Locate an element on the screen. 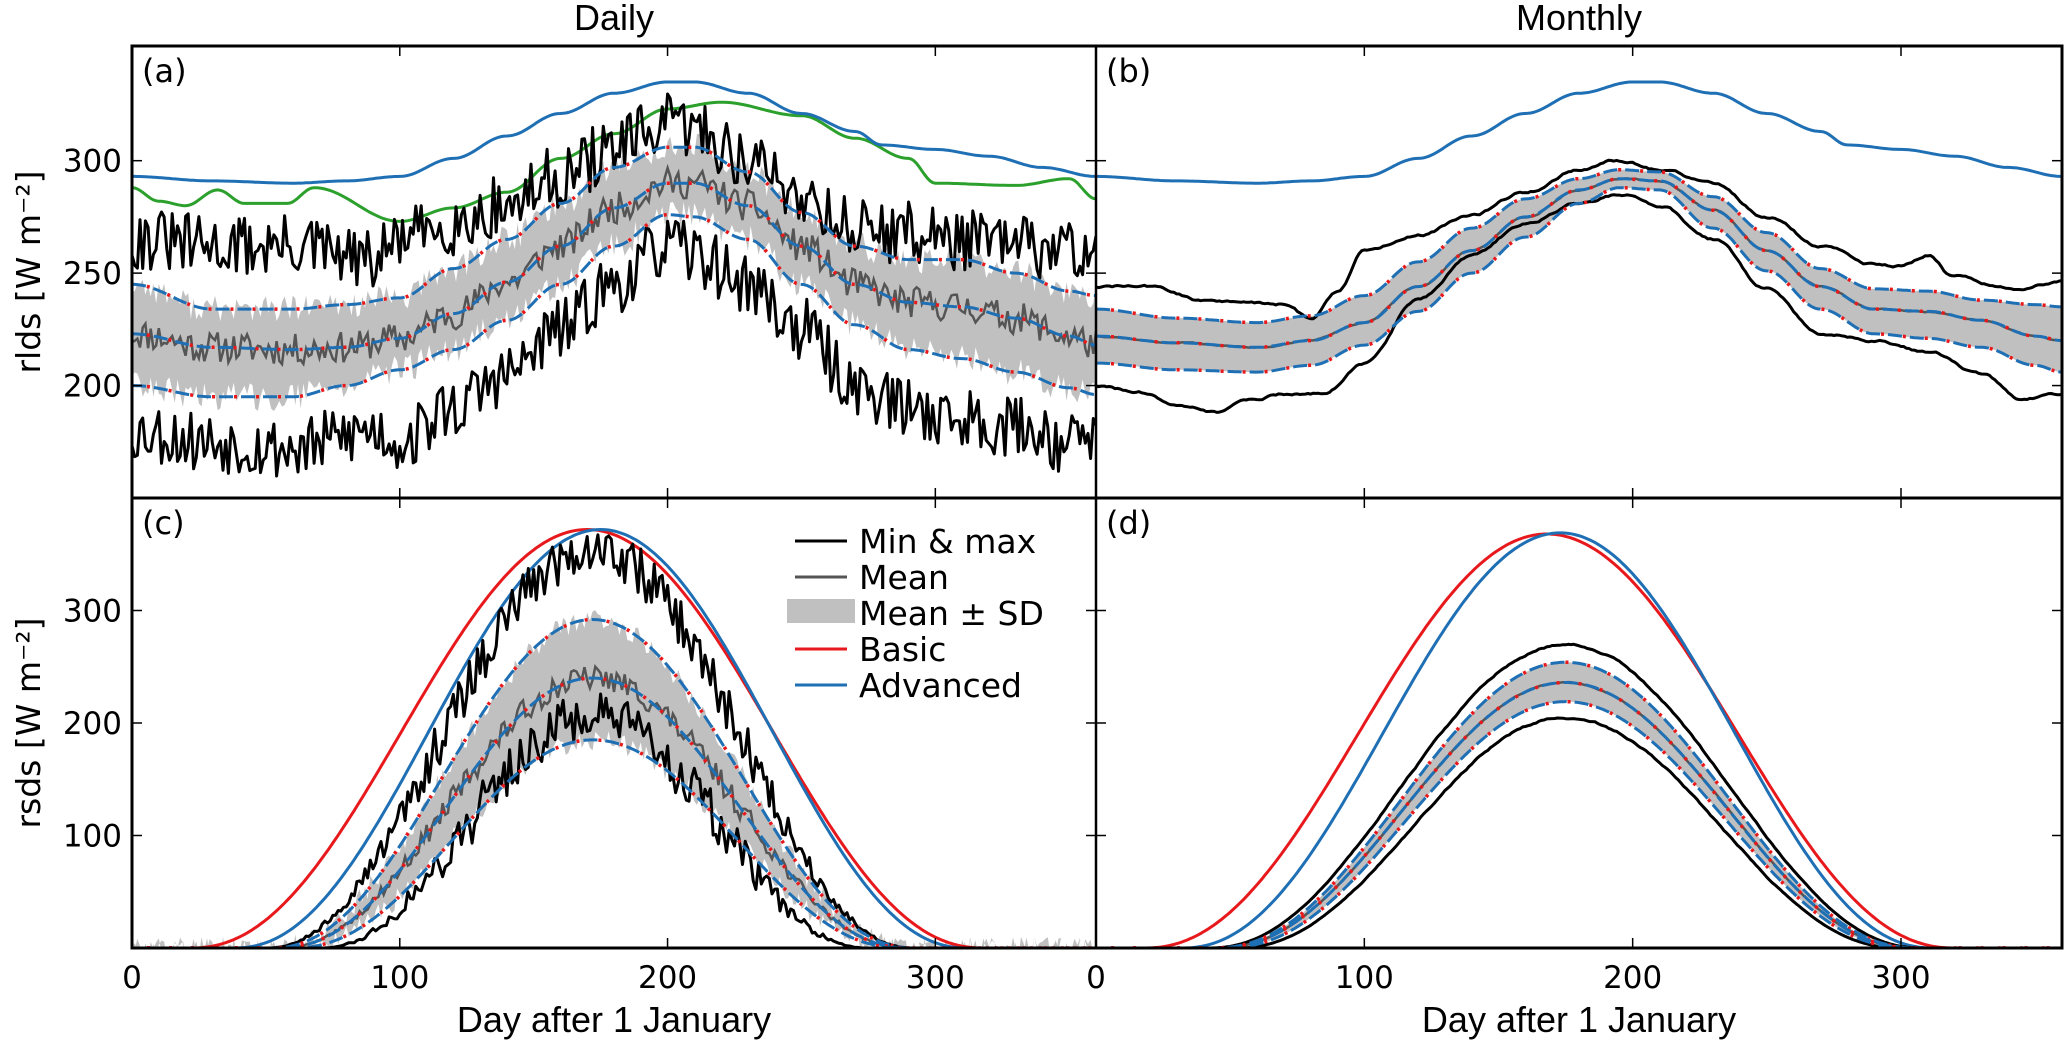 The width and height of the screenshot is (2067, 1045). series-green is located at coordinates (614, 161).